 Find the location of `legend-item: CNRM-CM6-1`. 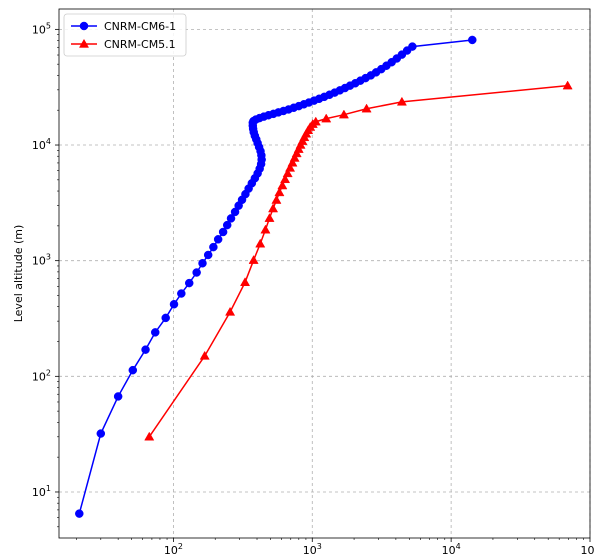

legend-item: CNRM-CM6-1 is located at coordinates (123, 26).